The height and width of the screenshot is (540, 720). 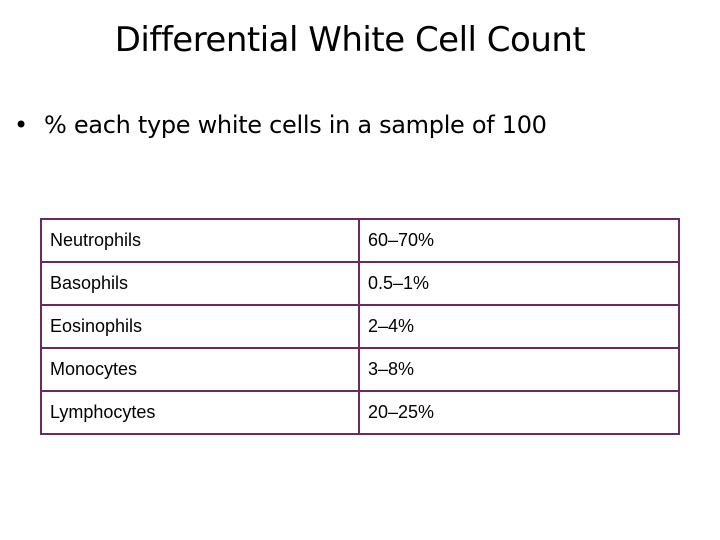 I want to click on cell-type: Lymphocytes, so click(x=200, y=412).